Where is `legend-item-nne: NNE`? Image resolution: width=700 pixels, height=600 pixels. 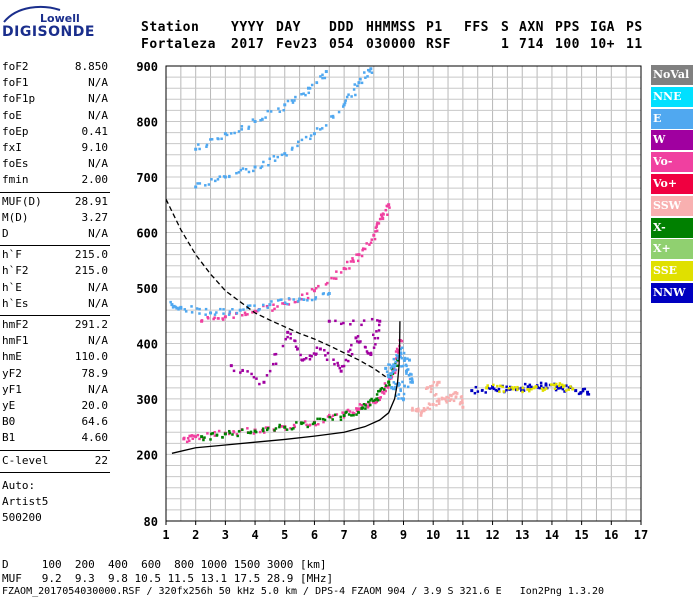
legend-item-nne: NNE is located at coordinates (672, 96).